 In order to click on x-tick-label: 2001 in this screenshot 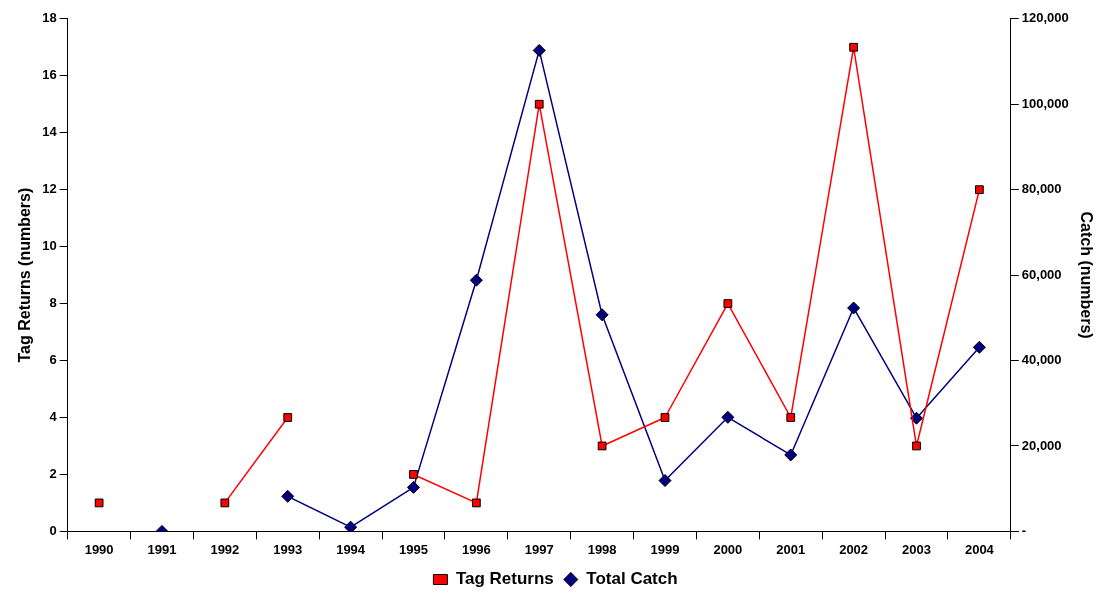, I will do `click(791, 549)`.